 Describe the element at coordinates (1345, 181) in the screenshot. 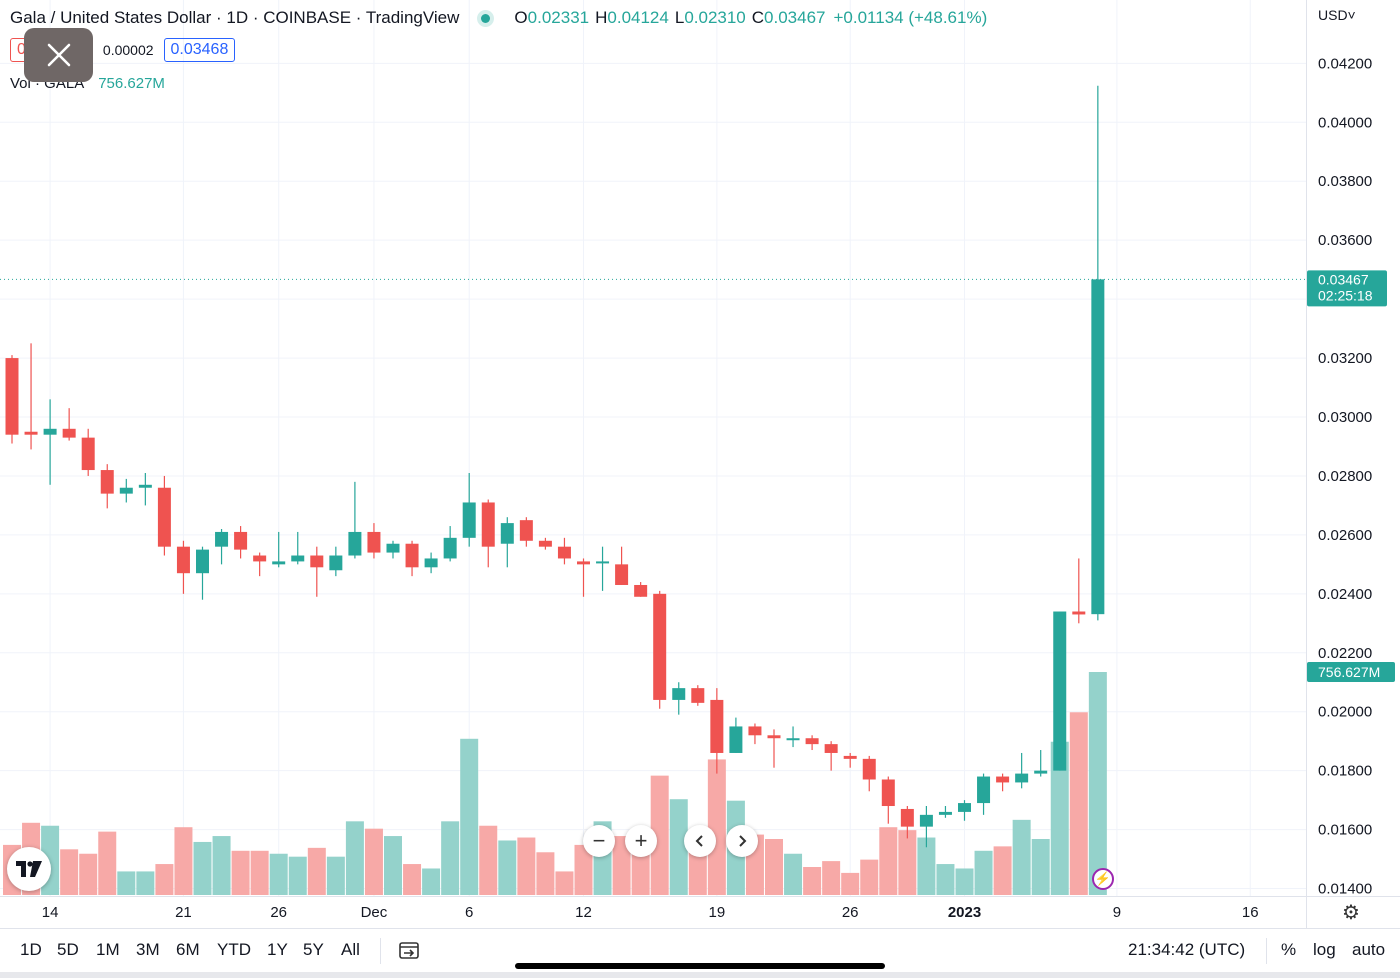

I see `price-tick-label: 0.03800` at that location.